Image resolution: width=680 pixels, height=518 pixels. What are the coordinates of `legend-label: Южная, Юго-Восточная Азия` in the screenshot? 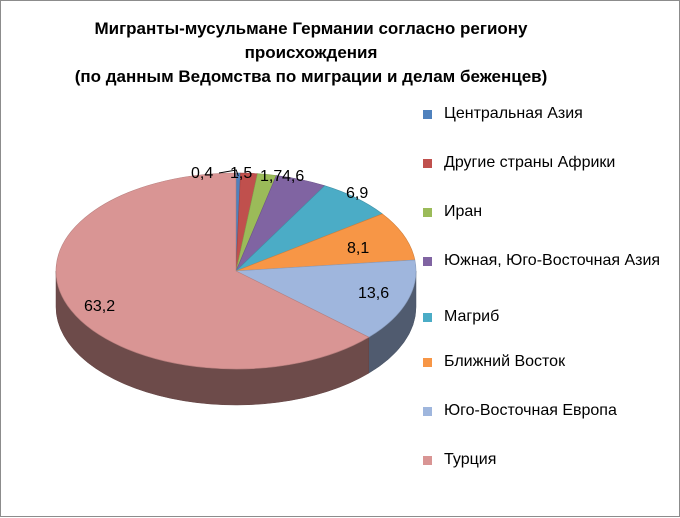 It's located at (552, 260).